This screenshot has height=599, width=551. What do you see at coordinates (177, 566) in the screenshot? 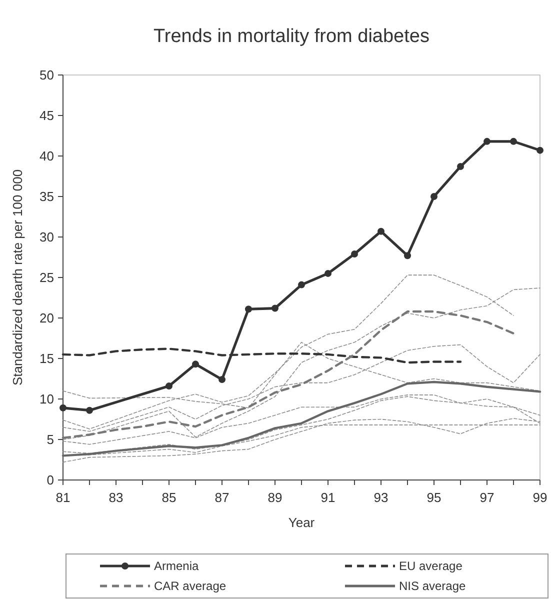
I see `legend-label: Armenia` at bounding box center [177, 566].